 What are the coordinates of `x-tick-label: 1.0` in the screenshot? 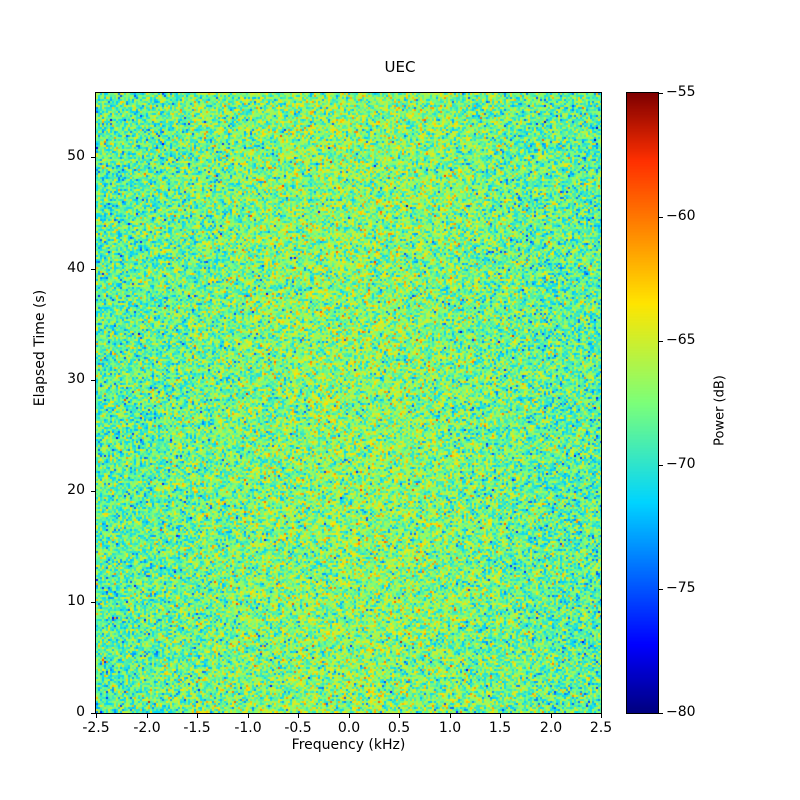 It's located at (450, 728).